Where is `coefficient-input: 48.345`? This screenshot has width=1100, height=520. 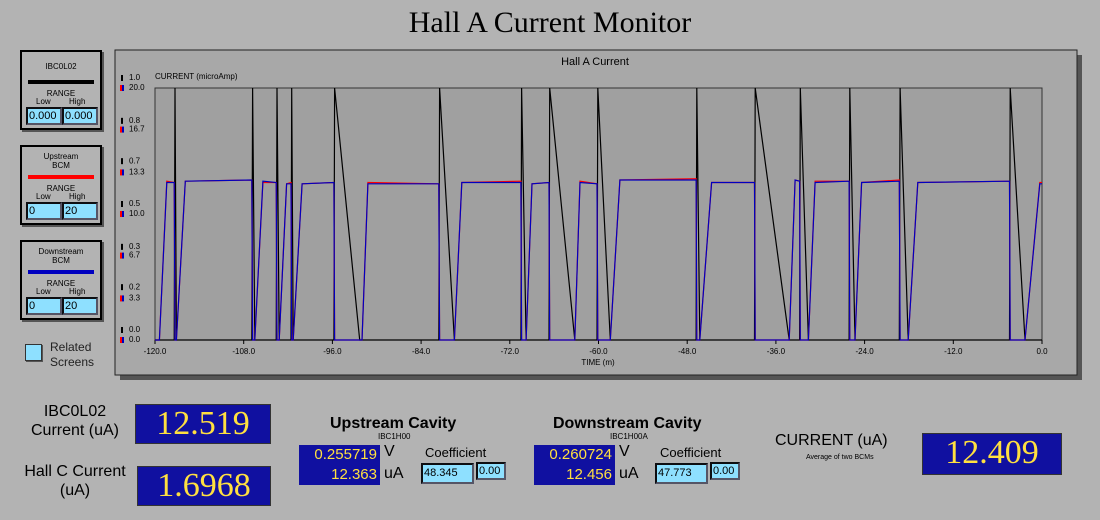 coefficient-input: 48.345 is located at coordinates (447, 473).